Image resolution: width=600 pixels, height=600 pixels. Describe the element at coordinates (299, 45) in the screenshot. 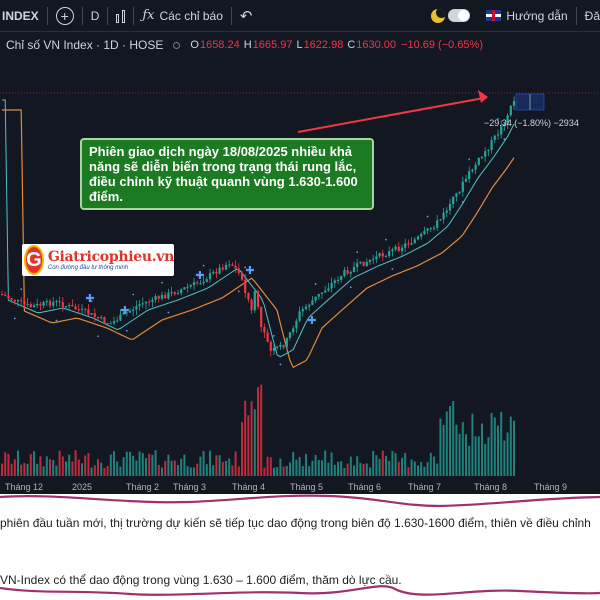

I see `low-key: L` at that location.